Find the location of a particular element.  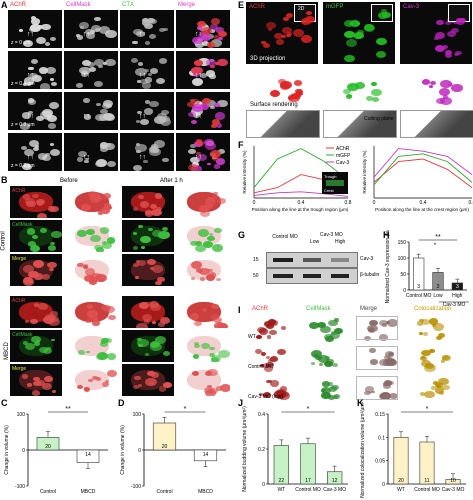

column-label: Merge is located at coordinates (369, 309).